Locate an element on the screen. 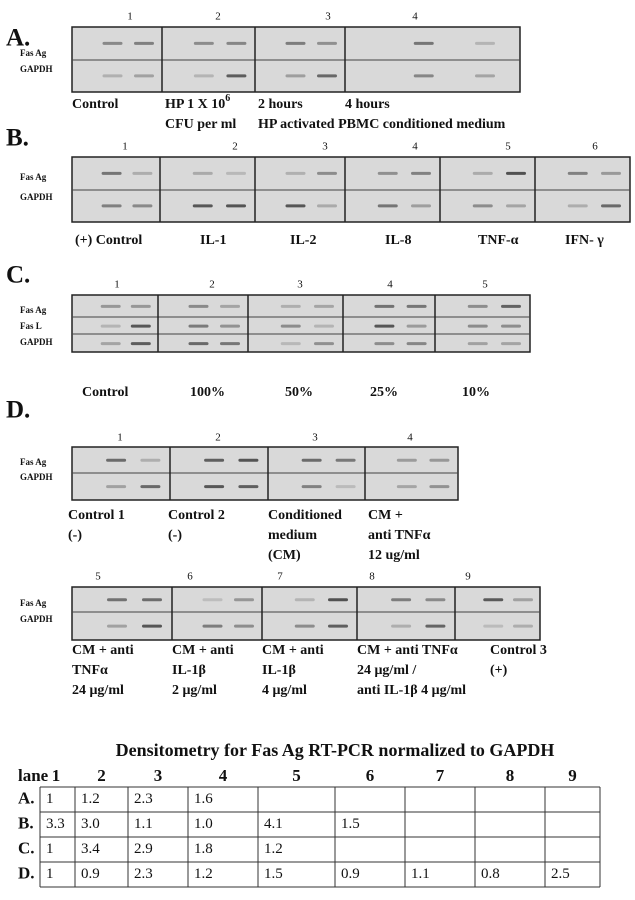 The image size is (635, 900). table-cell: 0.9 is located at coordinates (90, 874).